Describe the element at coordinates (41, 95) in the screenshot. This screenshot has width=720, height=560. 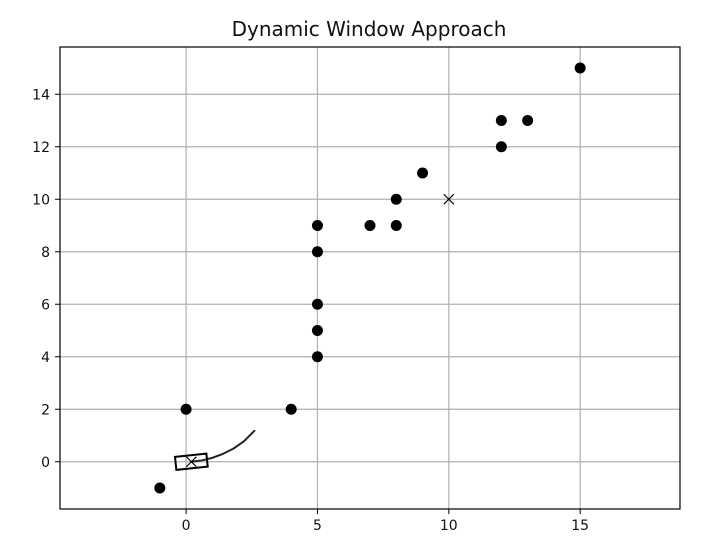
I see `y-tick-label: 14` at that location.